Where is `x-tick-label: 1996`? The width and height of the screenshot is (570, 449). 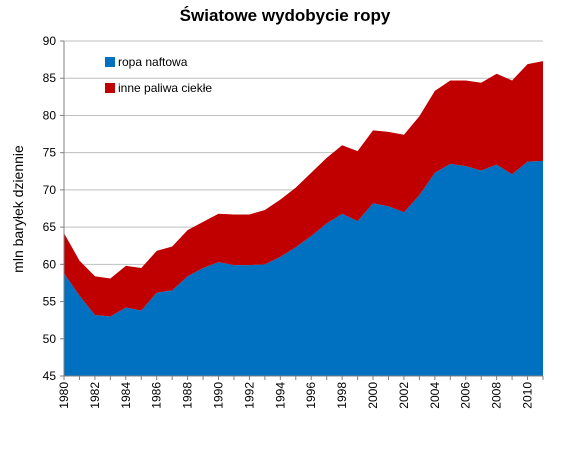
x-tick-label: 1996 is located at coordinates (311, 395).